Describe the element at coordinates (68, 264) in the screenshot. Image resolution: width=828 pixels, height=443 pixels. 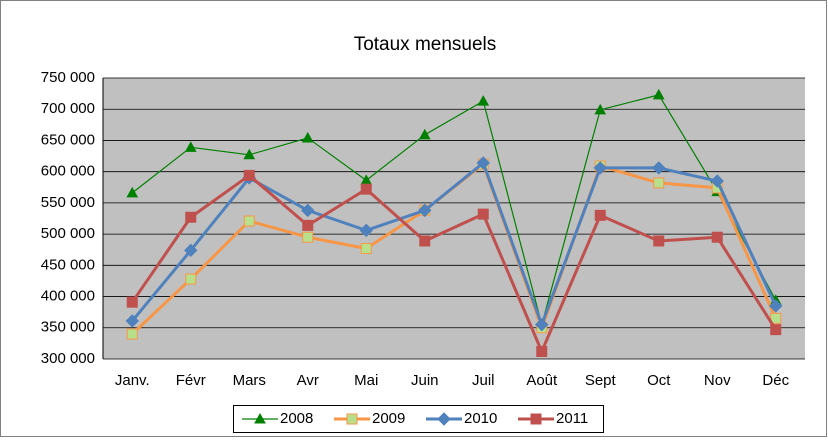
I see `y-tick-label: 450 000` at that location.